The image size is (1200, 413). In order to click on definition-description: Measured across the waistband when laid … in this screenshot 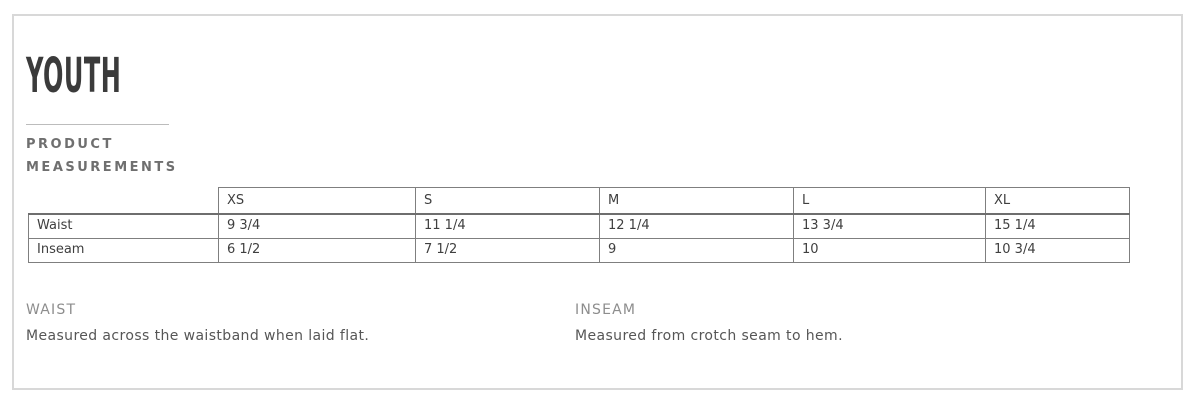, I will do `click(198, 336)`.